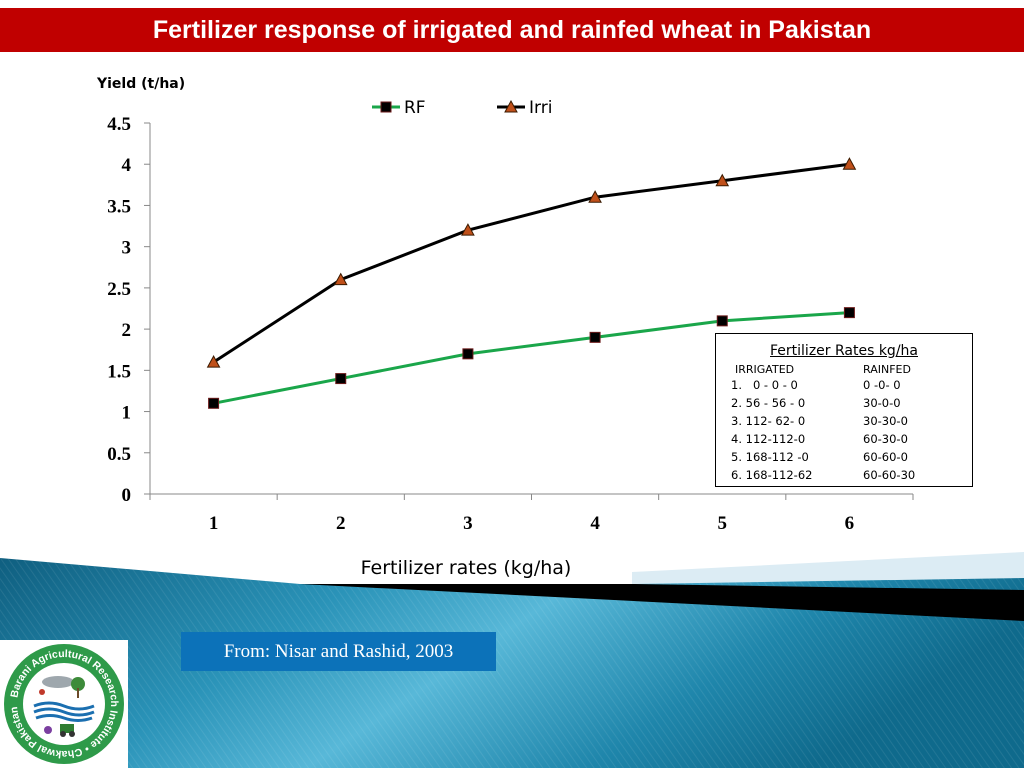 The image size is (1024, 773). Describe the element at coordinates (119, 206) in the screenshot. I see `y-tick-label: 3.5` at that location.